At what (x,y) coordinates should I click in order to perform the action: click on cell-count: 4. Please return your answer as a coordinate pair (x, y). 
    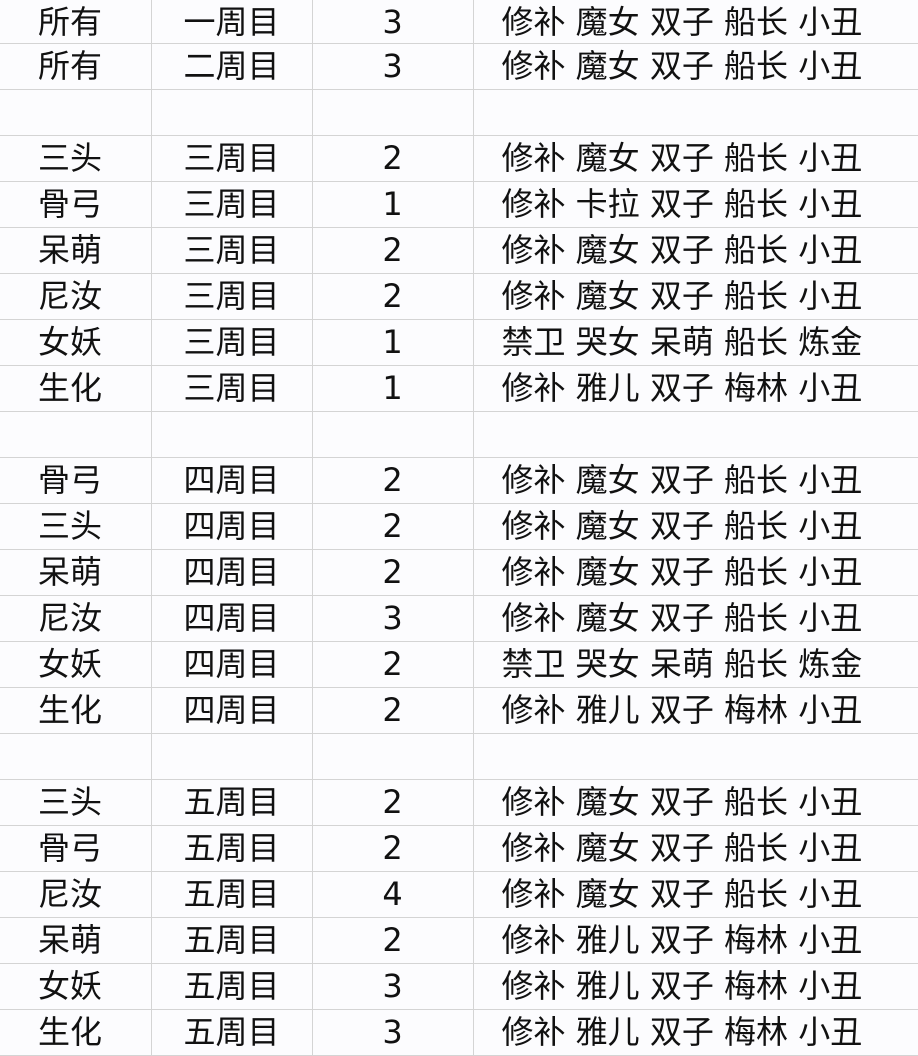
    Looking at the image, I should click on (393, 894).